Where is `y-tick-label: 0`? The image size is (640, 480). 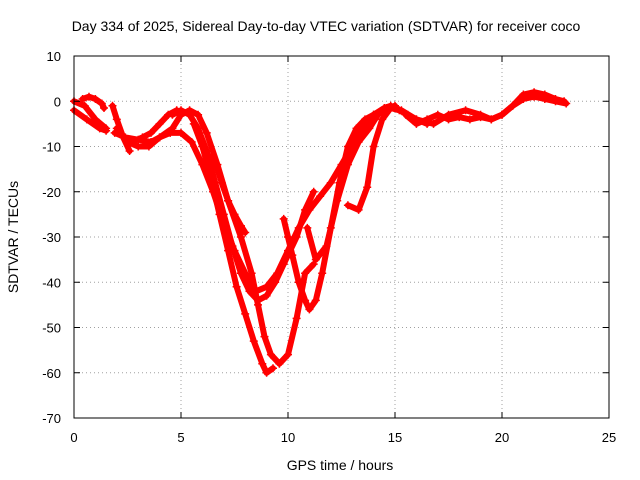
y-tick-label: 0 is located at coordinates (57, 101).